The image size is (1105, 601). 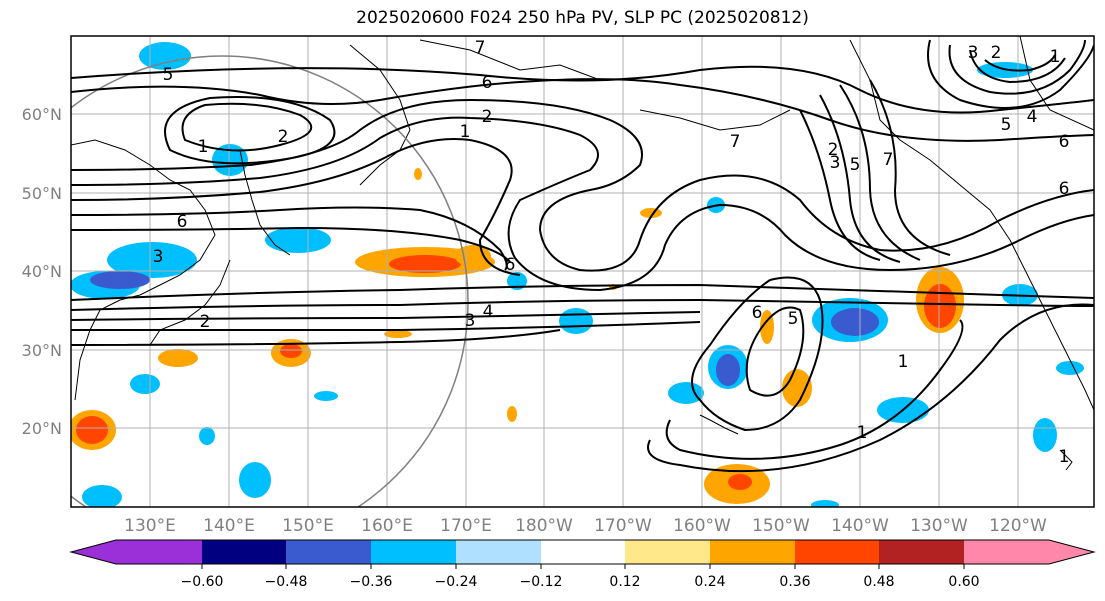 I want to click on lon-label: 140°E, so click(x=229, y=526).